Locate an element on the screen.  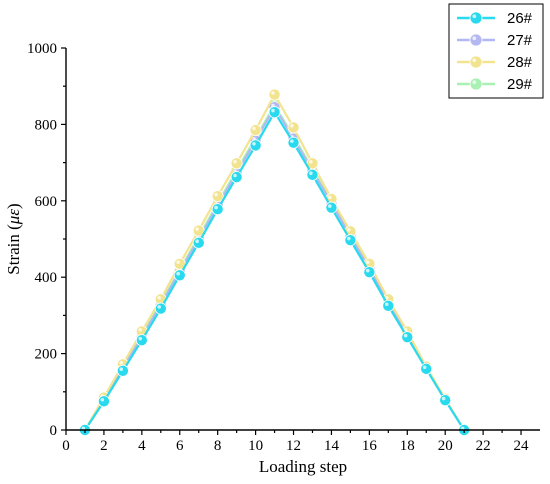
legend-label: 26# is located at coordinates (520, 18).